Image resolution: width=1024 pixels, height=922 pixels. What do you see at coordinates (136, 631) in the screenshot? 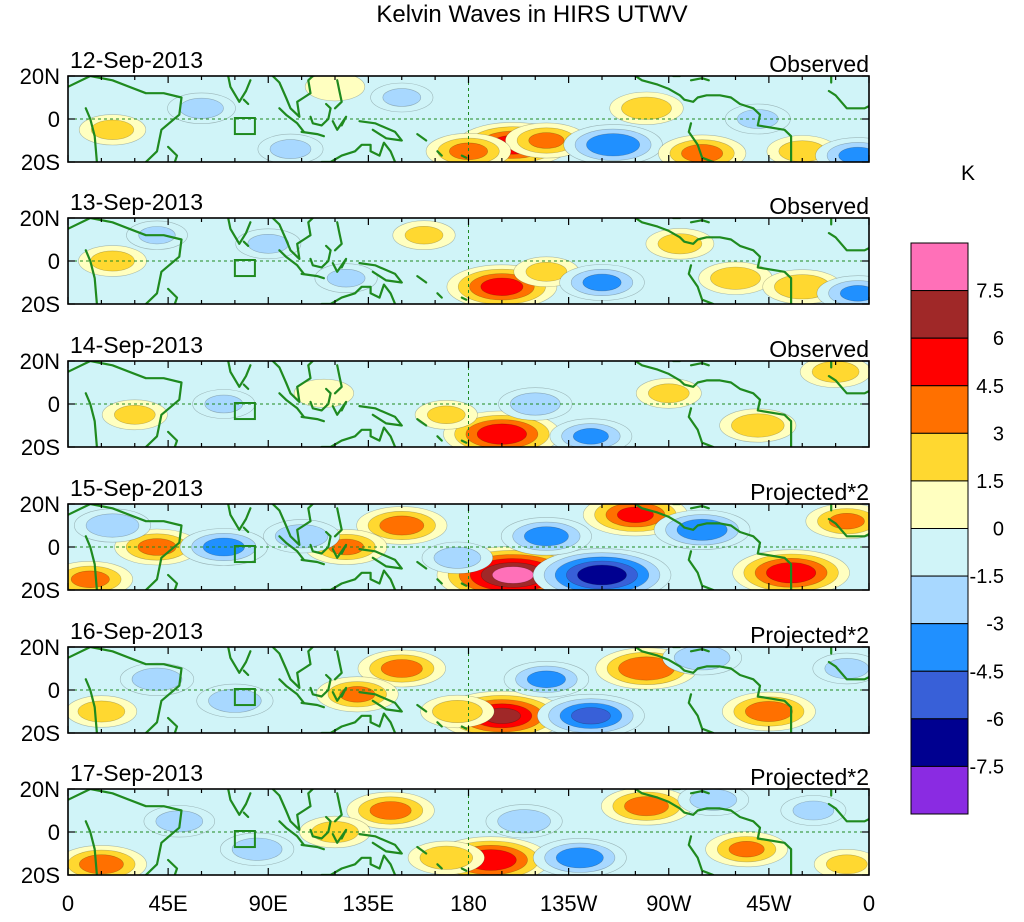
I see `panel-date-label: 16-Sep-2013` at bounding box center [136, 631].